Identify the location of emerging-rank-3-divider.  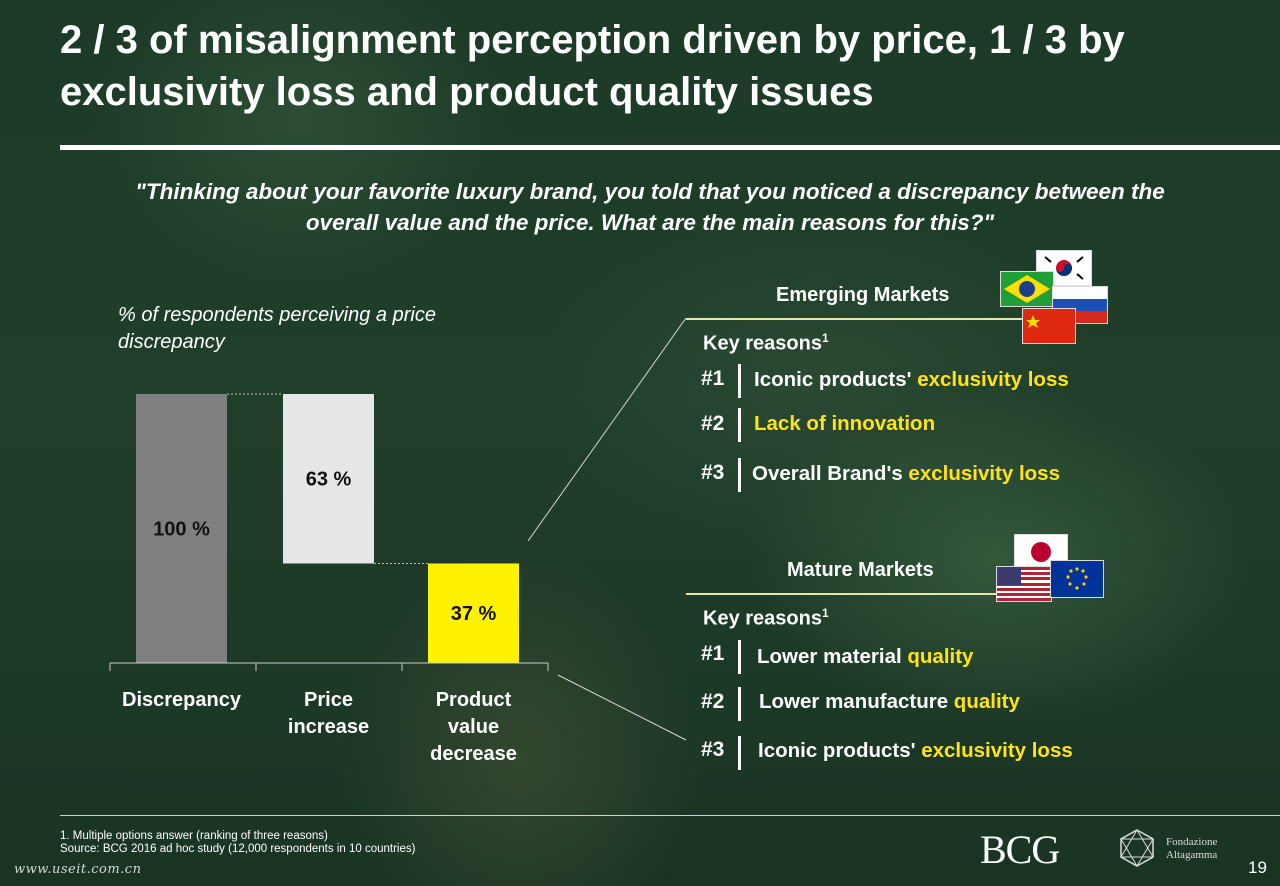
(739, 475).